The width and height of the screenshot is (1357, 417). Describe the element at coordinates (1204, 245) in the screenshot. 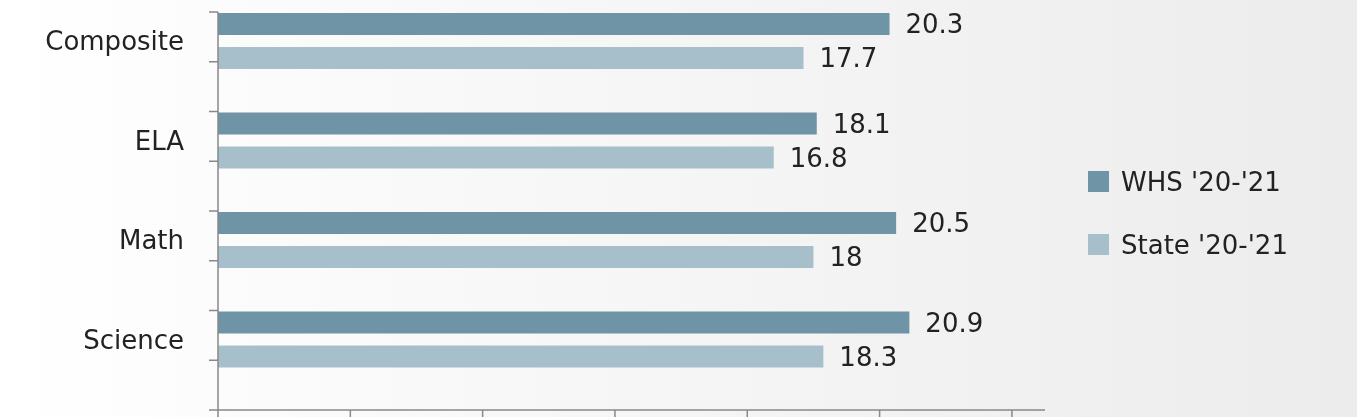

I see `legend-label: State '20-'21` at that location.